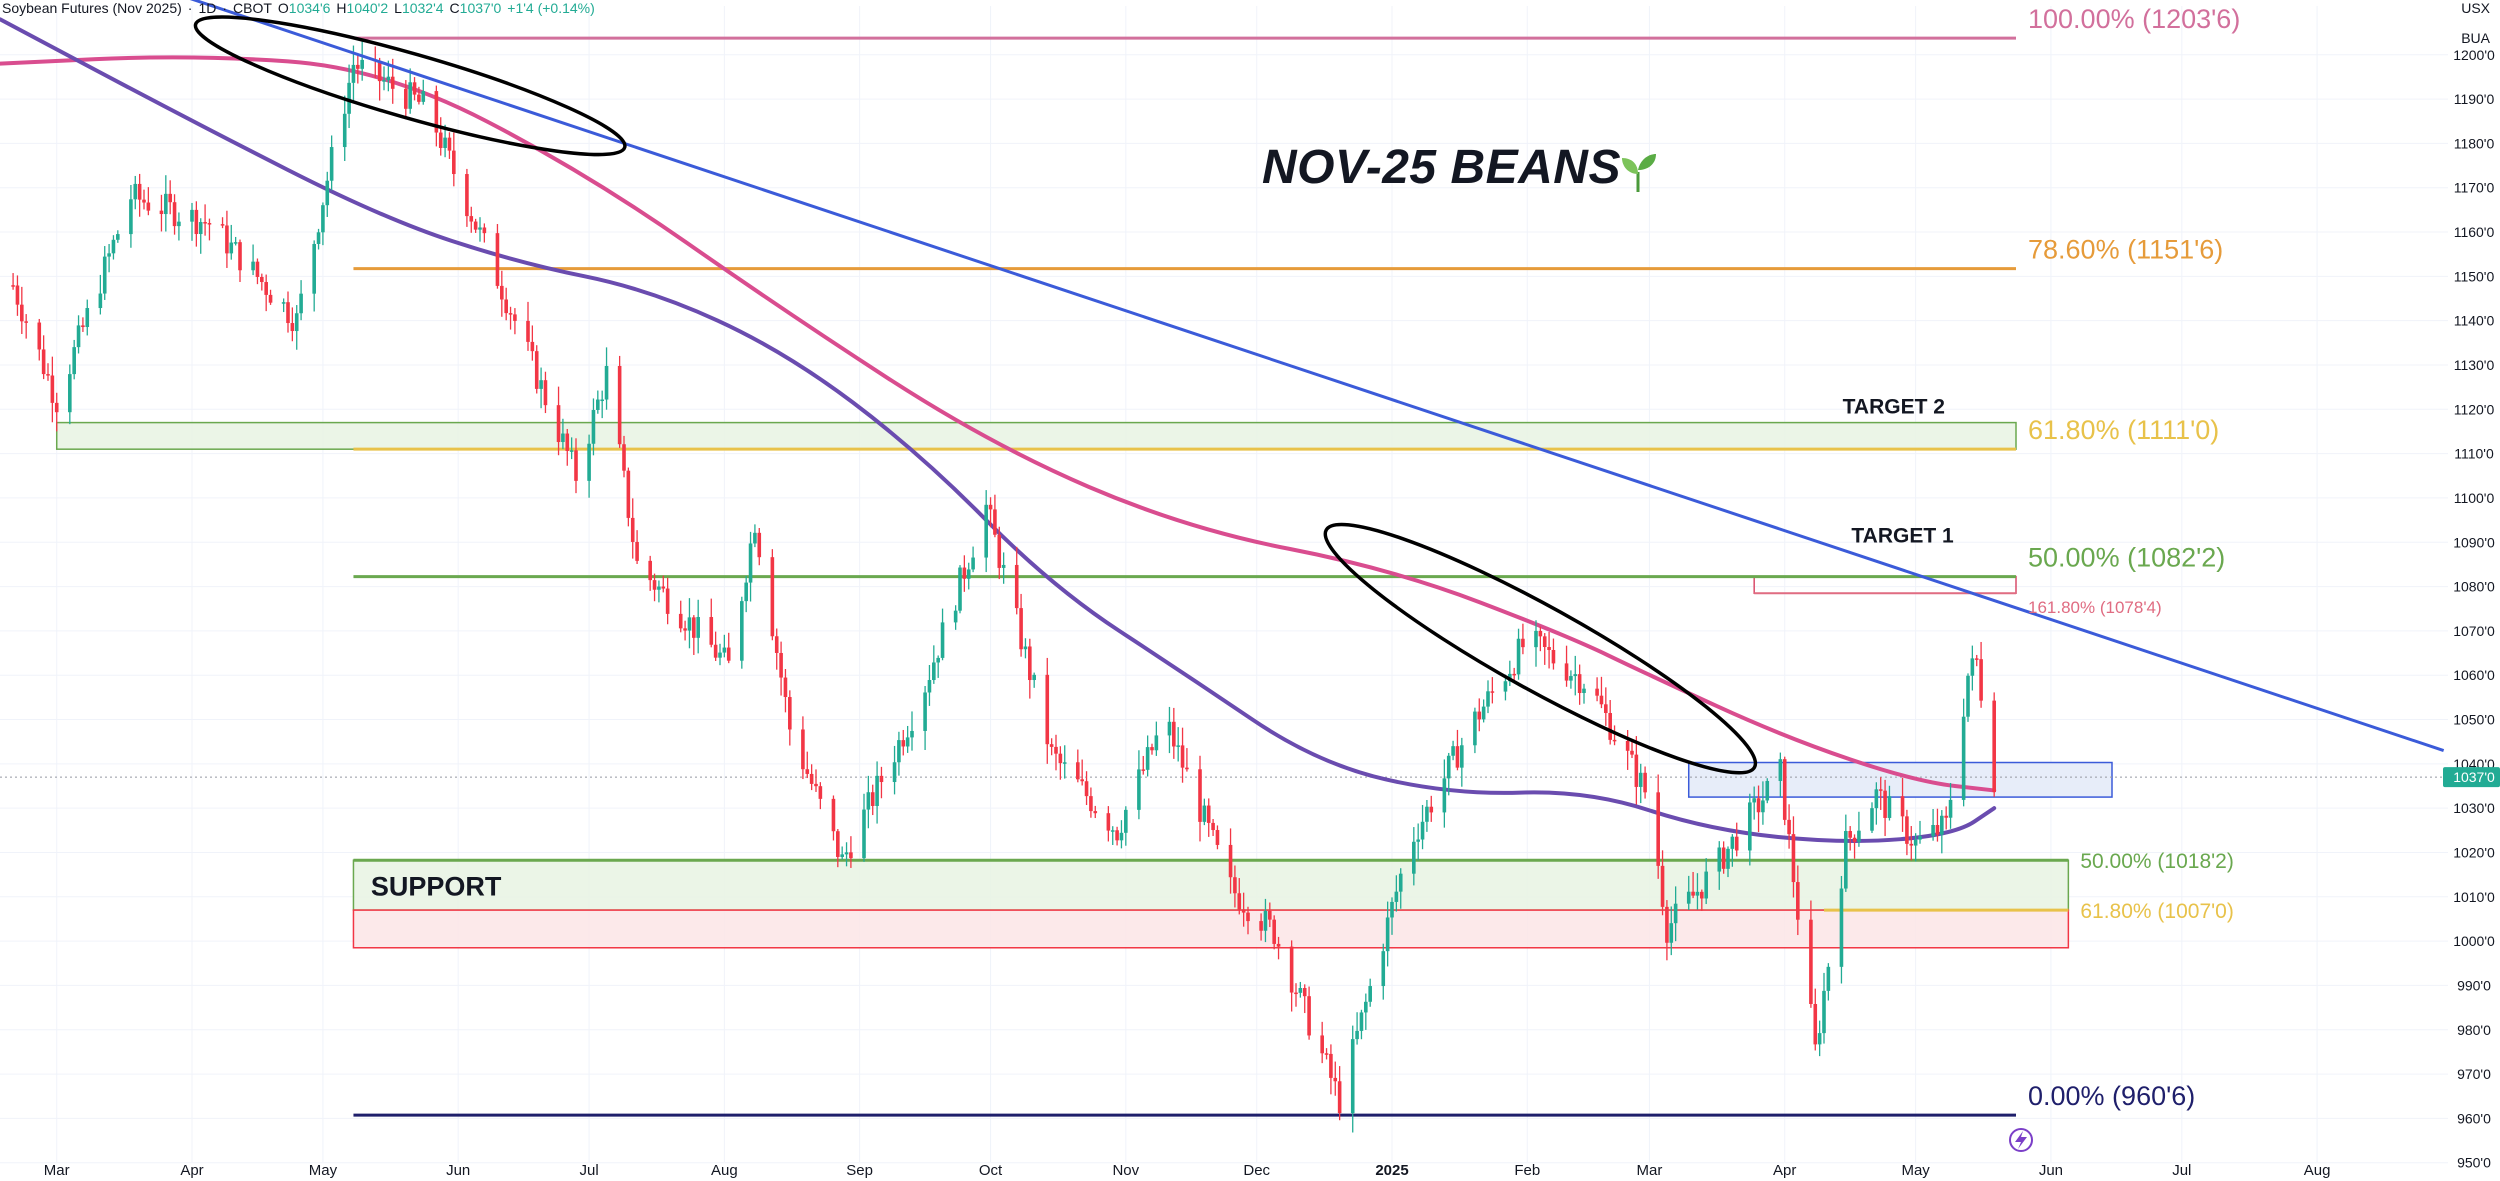  I want to click on y-tick-label: 980'0, so click(2474, 1030).